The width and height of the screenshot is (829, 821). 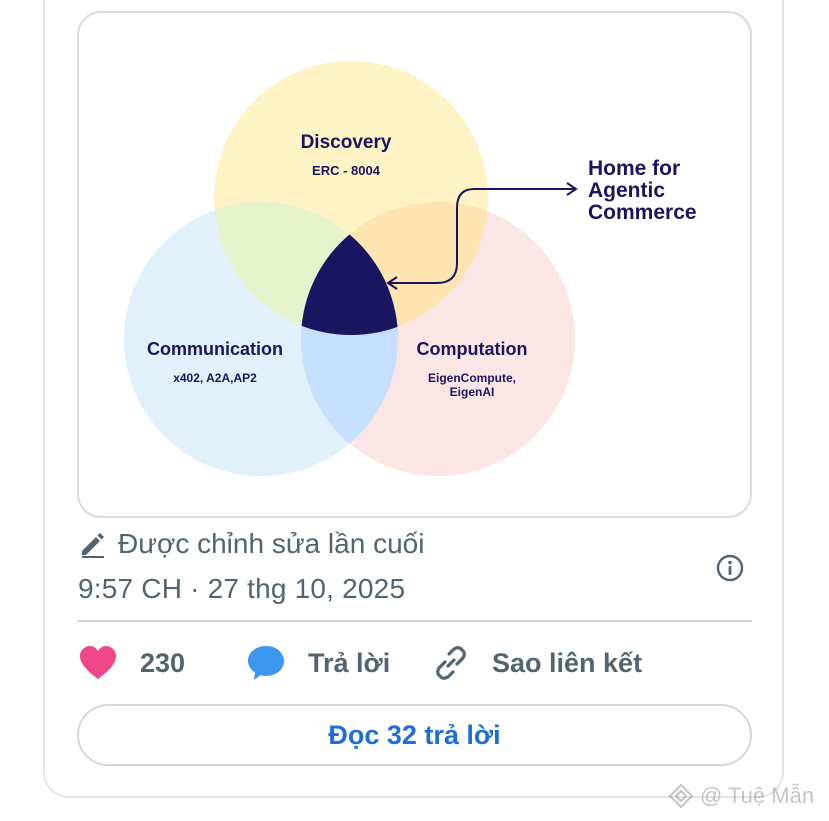 What do you see at coordinates (98, 662) in the screenshot?
I see `heart-icon` at bounding box center [98, 662].